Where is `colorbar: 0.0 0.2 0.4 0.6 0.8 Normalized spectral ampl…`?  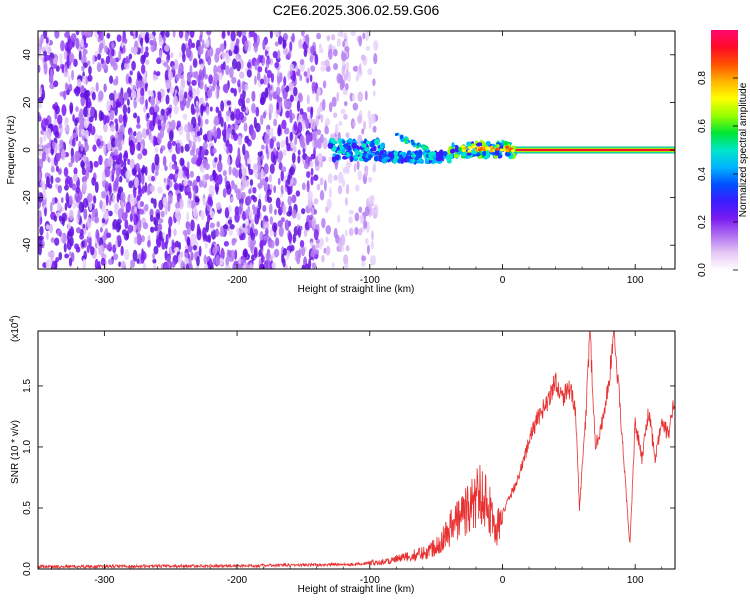
colorbar: 0.0 0.2 0.4 0.6 0.8 Normalized spectral ampl… is located at coordinates (723, 153).